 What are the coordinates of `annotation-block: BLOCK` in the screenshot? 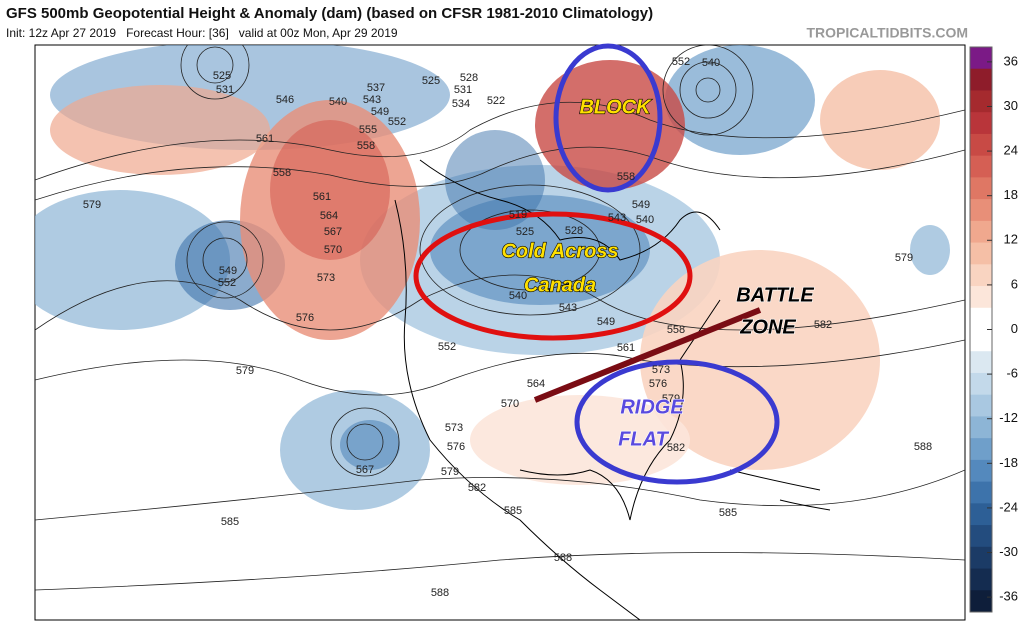 It's located at (615, 107).